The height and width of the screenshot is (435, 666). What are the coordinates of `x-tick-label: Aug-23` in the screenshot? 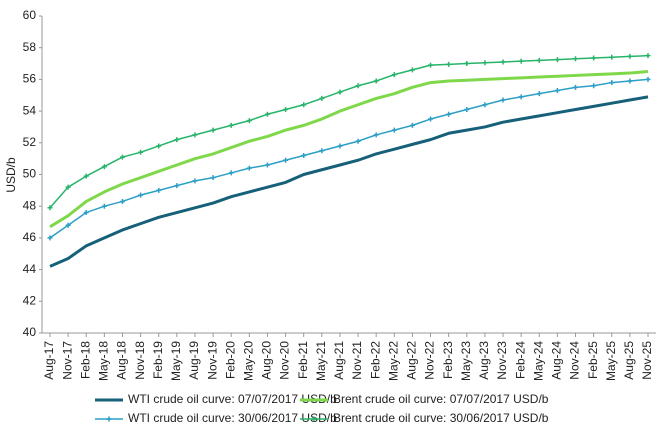 It's located at (484, 360).